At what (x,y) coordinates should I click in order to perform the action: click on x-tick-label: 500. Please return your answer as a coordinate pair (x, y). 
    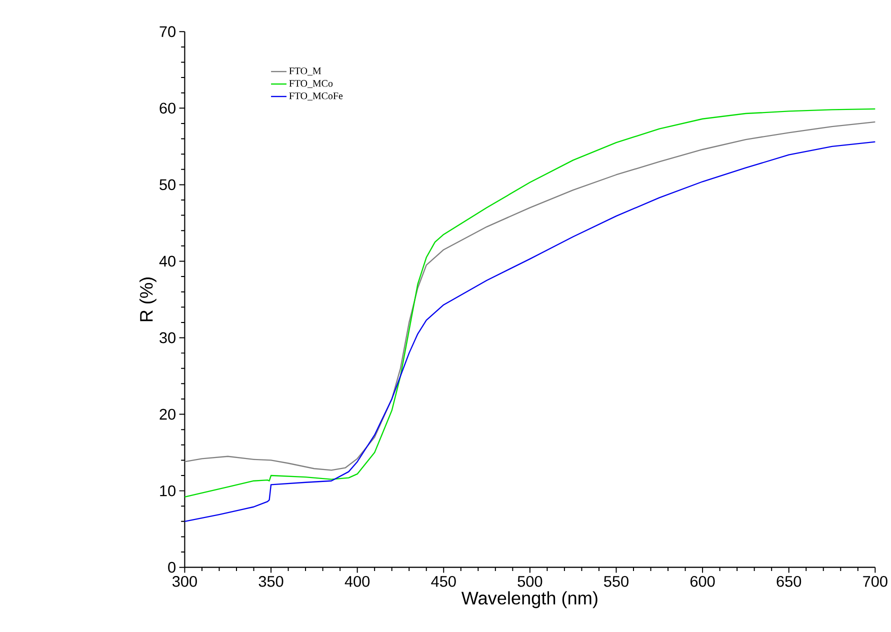
    Looking at the image, I should click on (530, 582).